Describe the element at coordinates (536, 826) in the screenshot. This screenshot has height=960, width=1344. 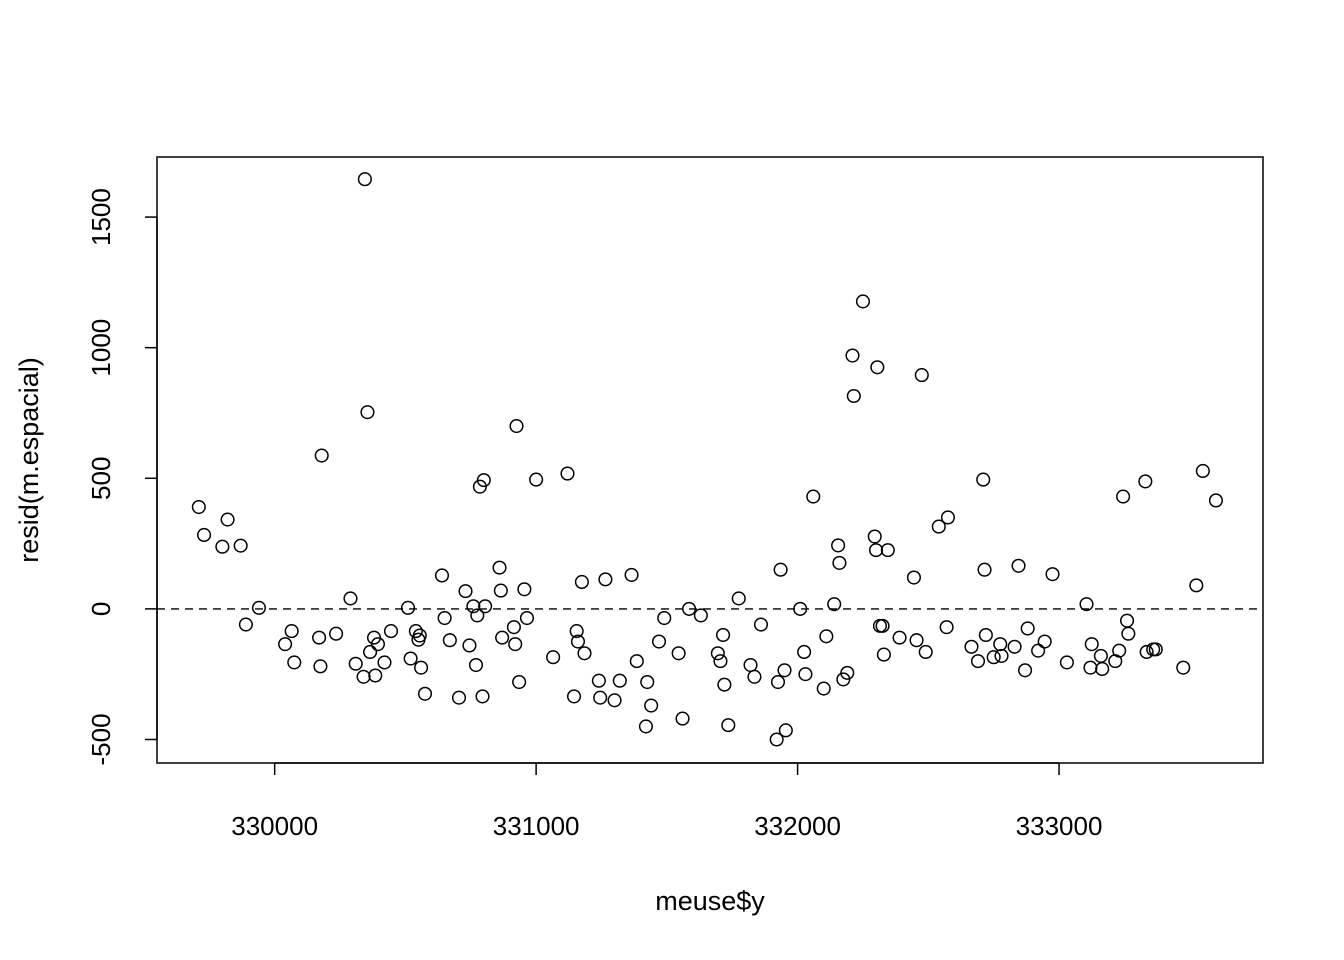
I see `x-tick-label: 331000` at that location.